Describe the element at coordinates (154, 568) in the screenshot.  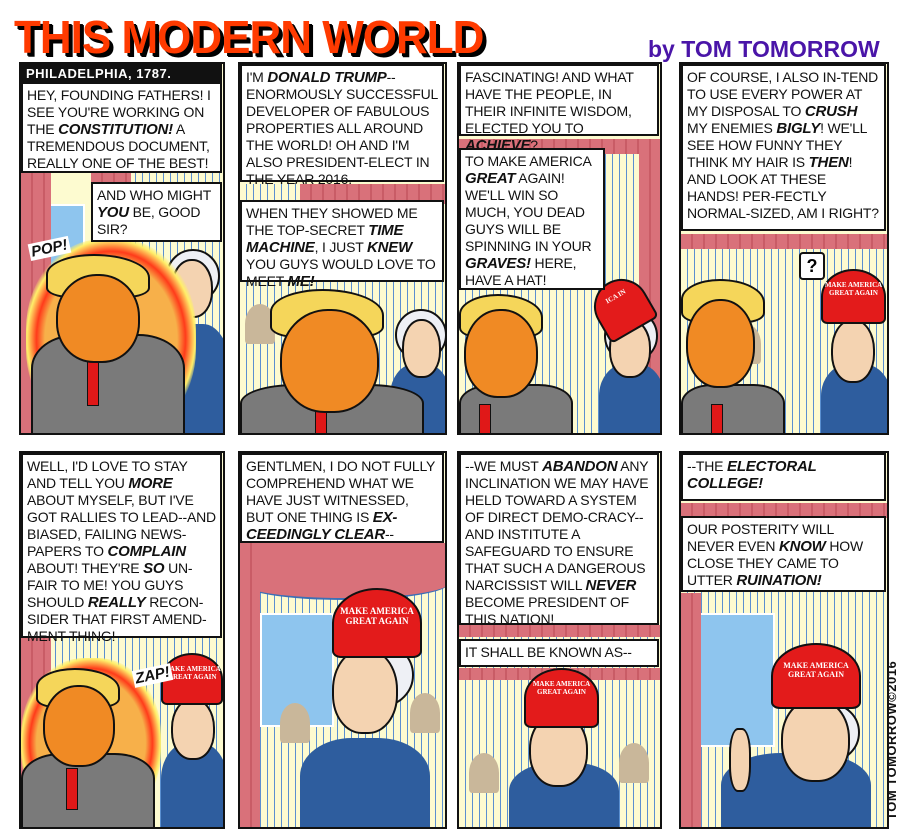
I see `emphasized-text: SO` at that location.